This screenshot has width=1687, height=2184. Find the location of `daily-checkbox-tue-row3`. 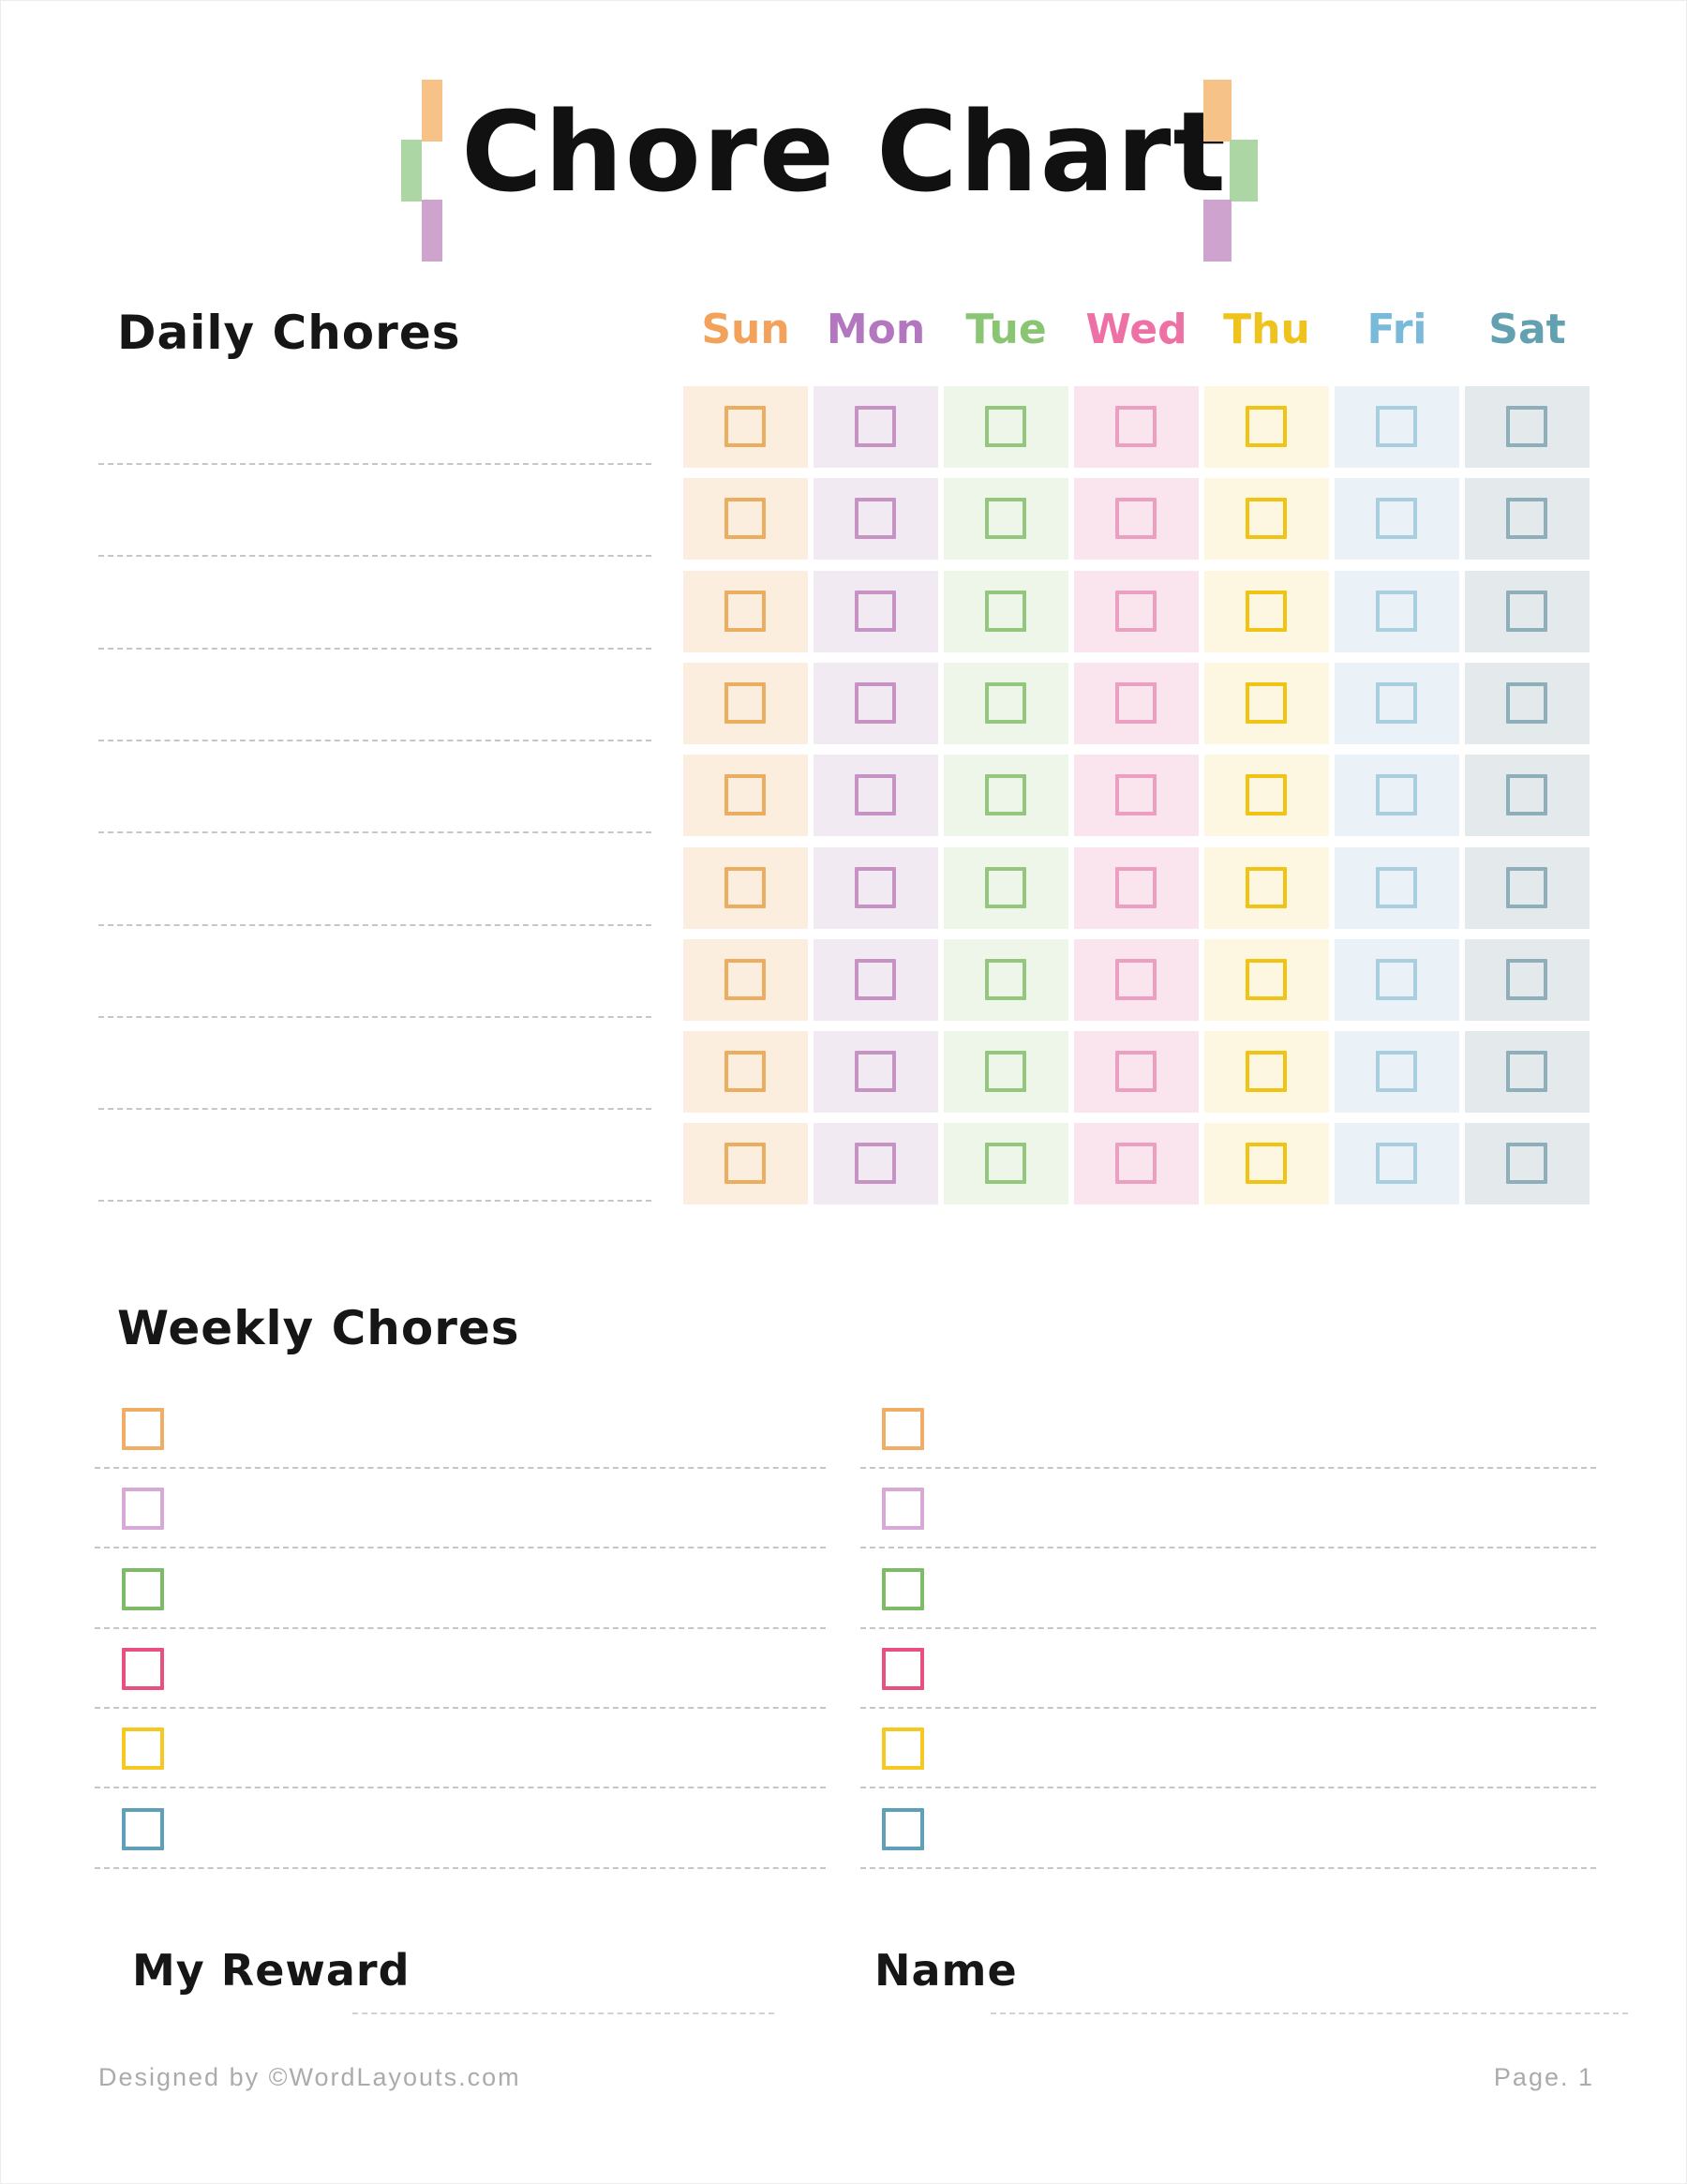

daily-checkbox-tue-row3 is located at coordinates (1005, 611).